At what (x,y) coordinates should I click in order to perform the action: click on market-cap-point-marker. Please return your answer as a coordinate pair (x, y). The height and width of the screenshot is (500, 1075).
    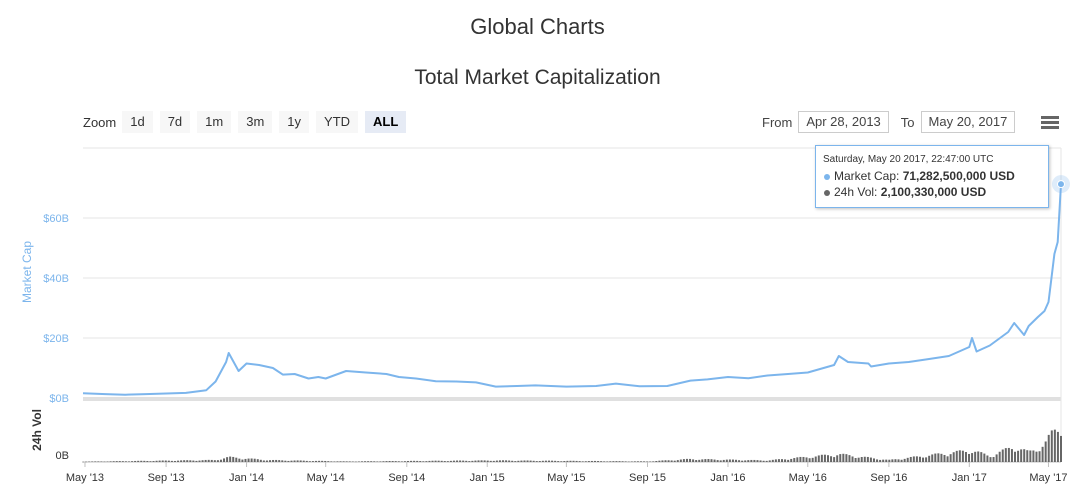
    Looking at the image, I should click on (1061, 184).